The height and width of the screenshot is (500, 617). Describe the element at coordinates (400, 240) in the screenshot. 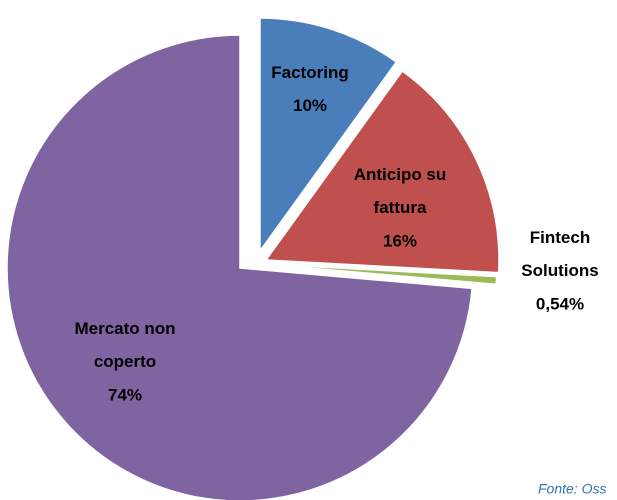

I see `value-label: 16%` at that location.